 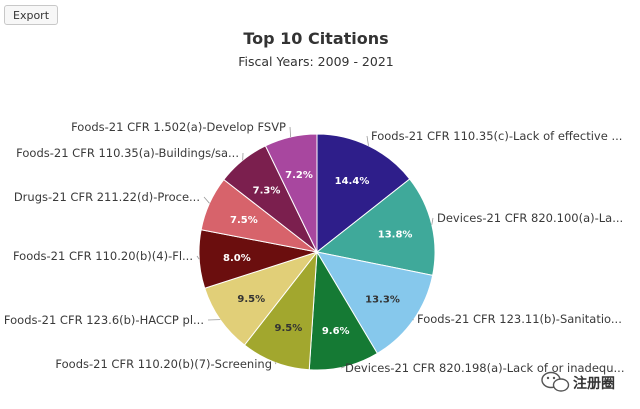 What do you see at coordinates (315, 38) in the screenshot?
I see `chart-title: Top 10 Citations` at bounding box center [315, 38].